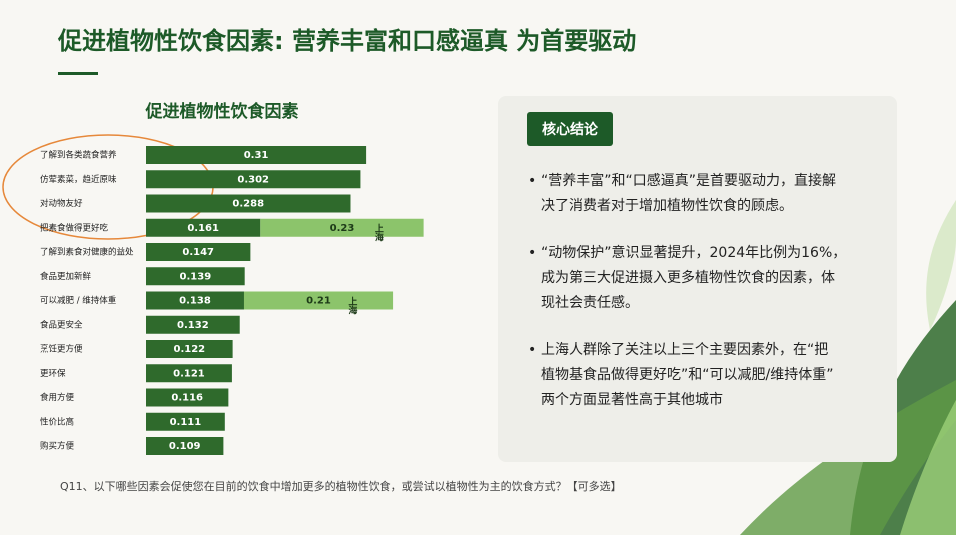  I want to click on category-label: 烹饪更方便, so click(61, 349).